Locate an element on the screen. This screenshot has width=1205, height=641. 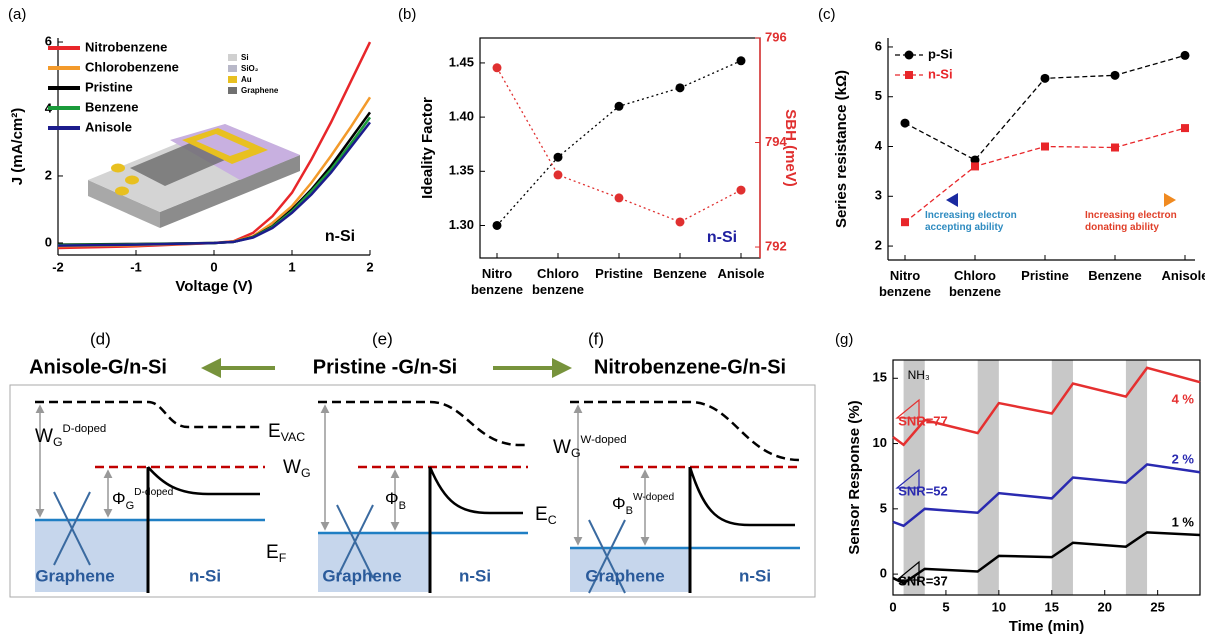
annotation: SNR=77 is located at coordinates (923, 420).